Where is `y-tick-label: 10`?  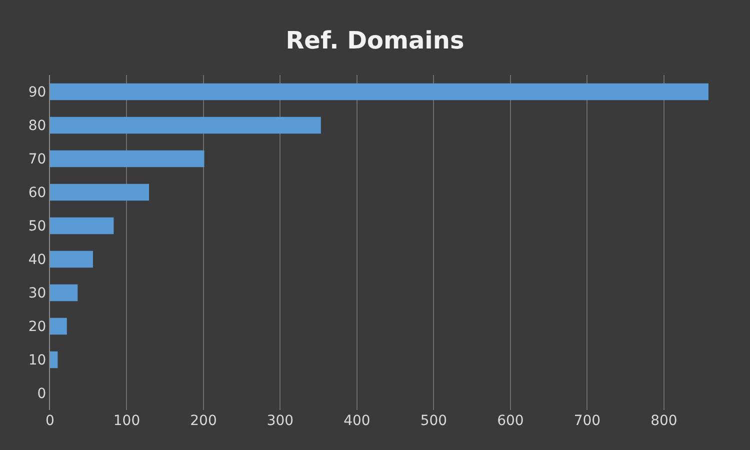 y-tick-label: 10 is located at coordinates (37, 360).